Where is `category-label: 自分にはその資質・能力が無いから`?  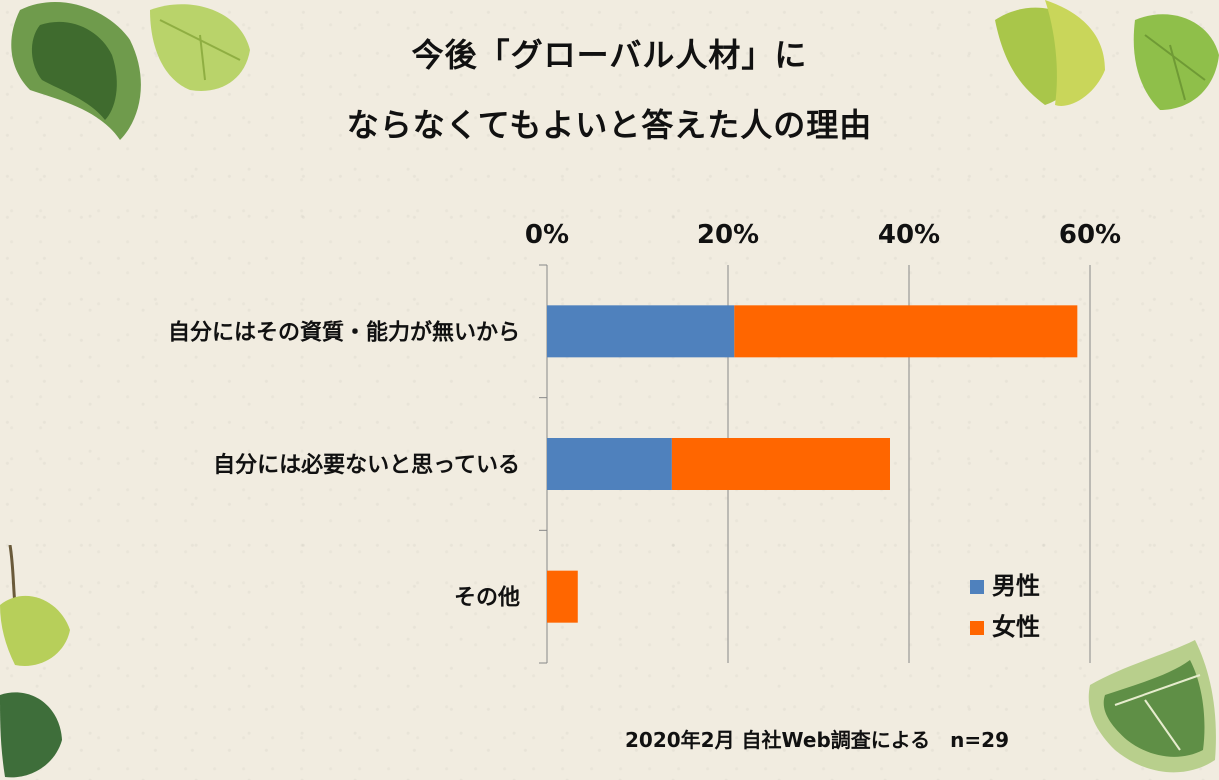
category-label: 自分にはその資質・能力が無いから is located at coordinates (344, 332).